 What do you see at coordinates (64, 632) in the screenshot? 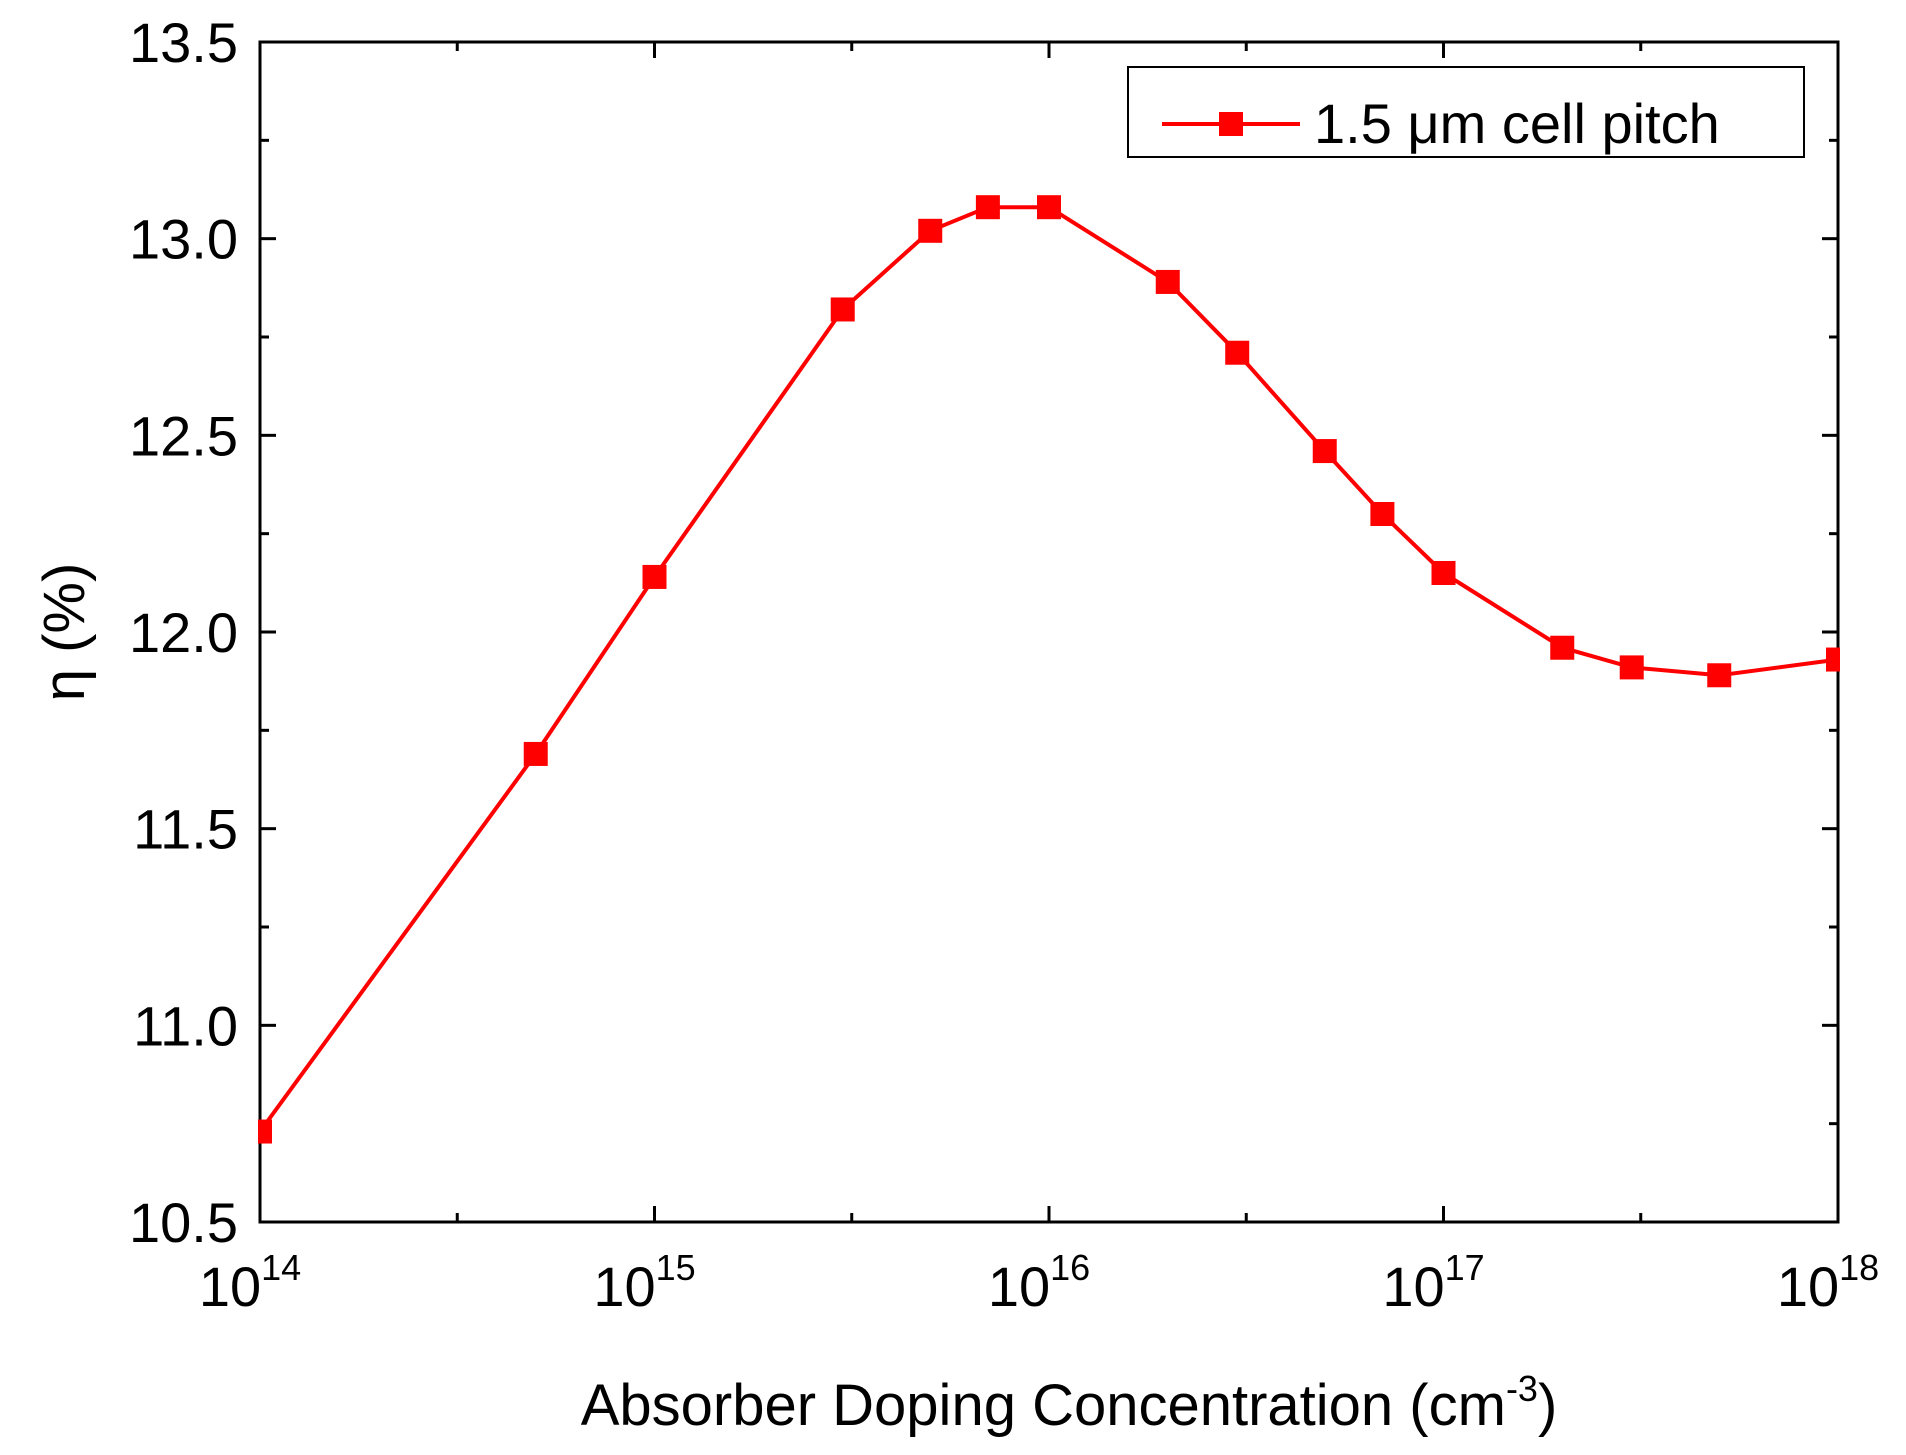
I see `y-axis-title: η (%)` at bounding box center [64, 632].